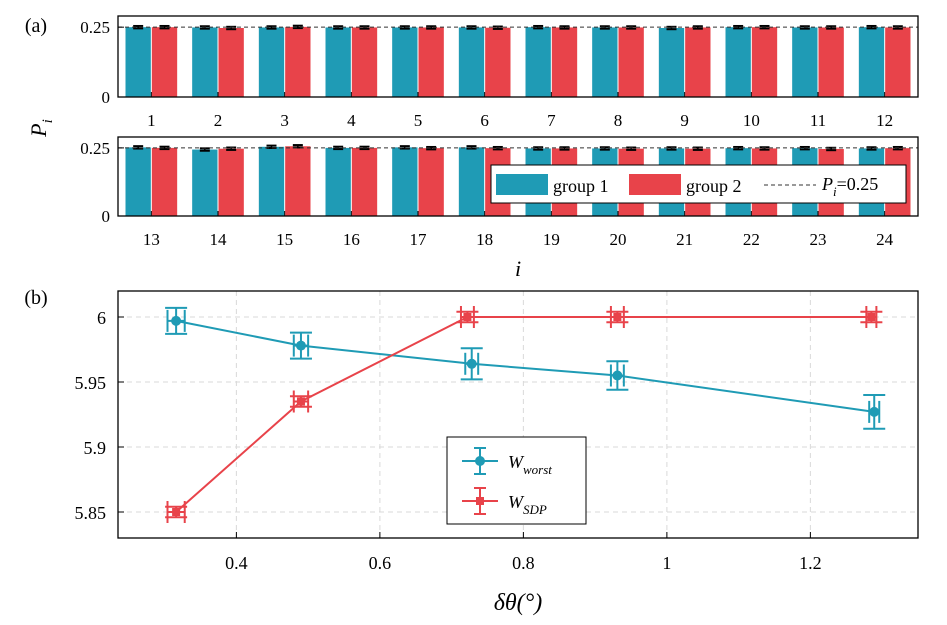 The image size is (947, 625). I want to click on axes-frame-a1, so click(518, 56).